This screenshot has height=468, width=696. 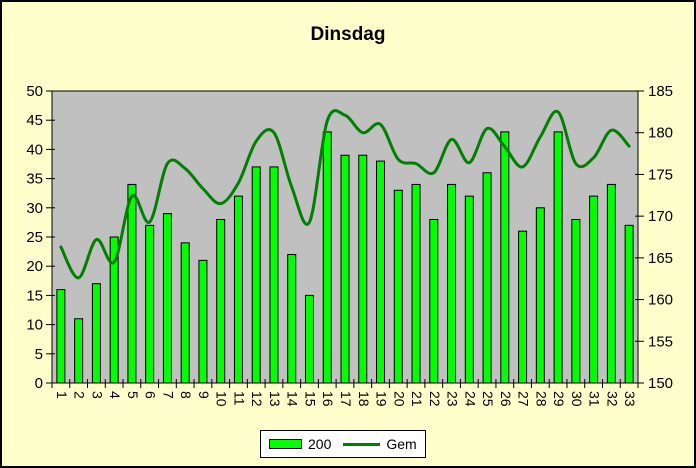 I want to click on legend-line-swatch, so click(x=362, y=444).